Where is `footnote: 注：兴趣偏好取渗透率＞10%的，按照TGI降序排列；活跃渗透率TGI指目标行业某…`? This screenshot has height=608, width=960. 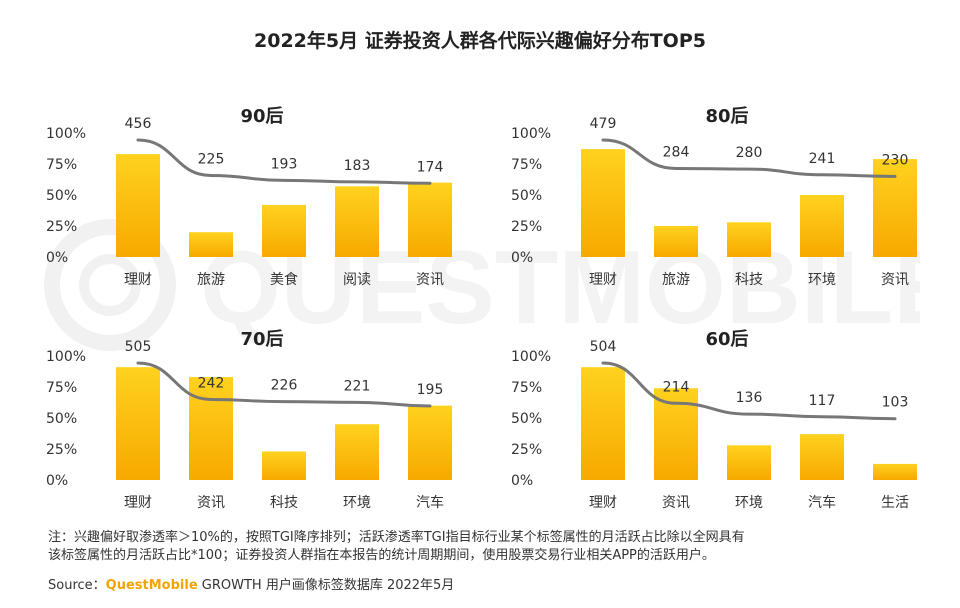 footnote: 注：兴趣偏好取渗透率＞10%的，按照TGI降序排列；活跃渗透率TGI指目标行业某… is located at coordinates (483, 547).